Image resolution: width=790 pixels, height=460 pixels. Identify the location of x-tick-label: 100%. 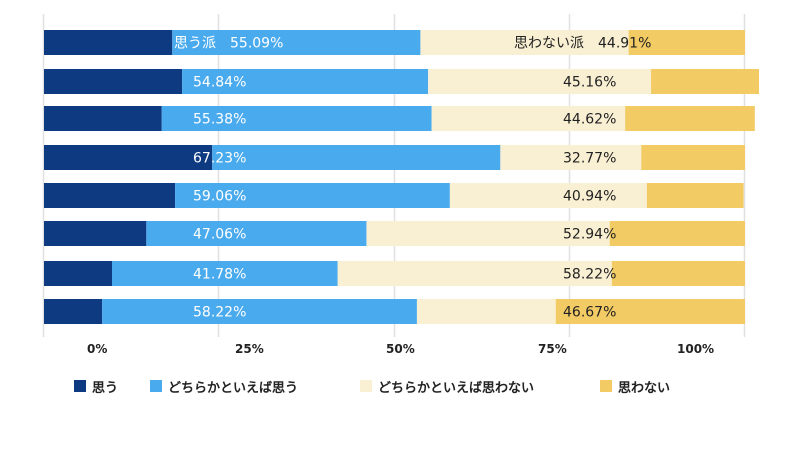
(695, 349).